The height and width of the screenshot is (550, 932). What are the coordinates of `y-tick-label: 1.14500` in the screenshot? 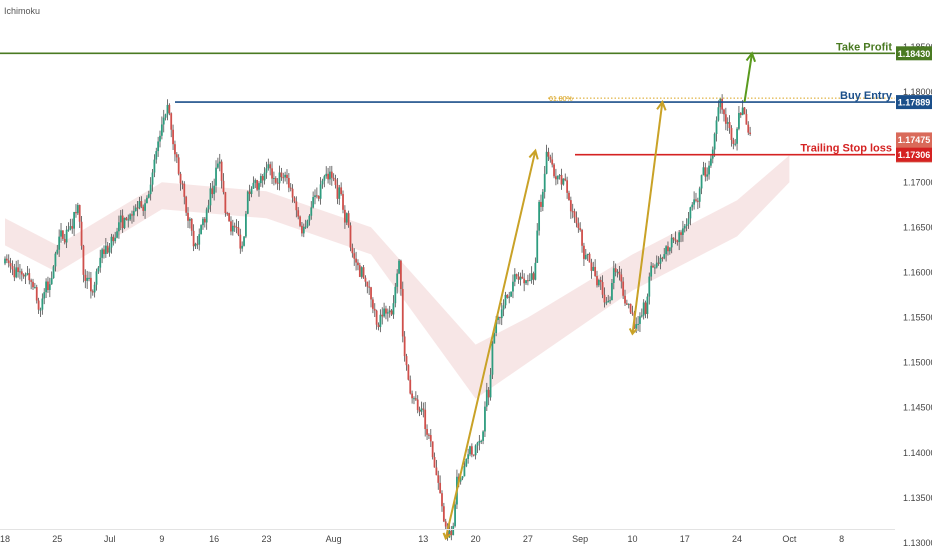 It's located at (917, 408).